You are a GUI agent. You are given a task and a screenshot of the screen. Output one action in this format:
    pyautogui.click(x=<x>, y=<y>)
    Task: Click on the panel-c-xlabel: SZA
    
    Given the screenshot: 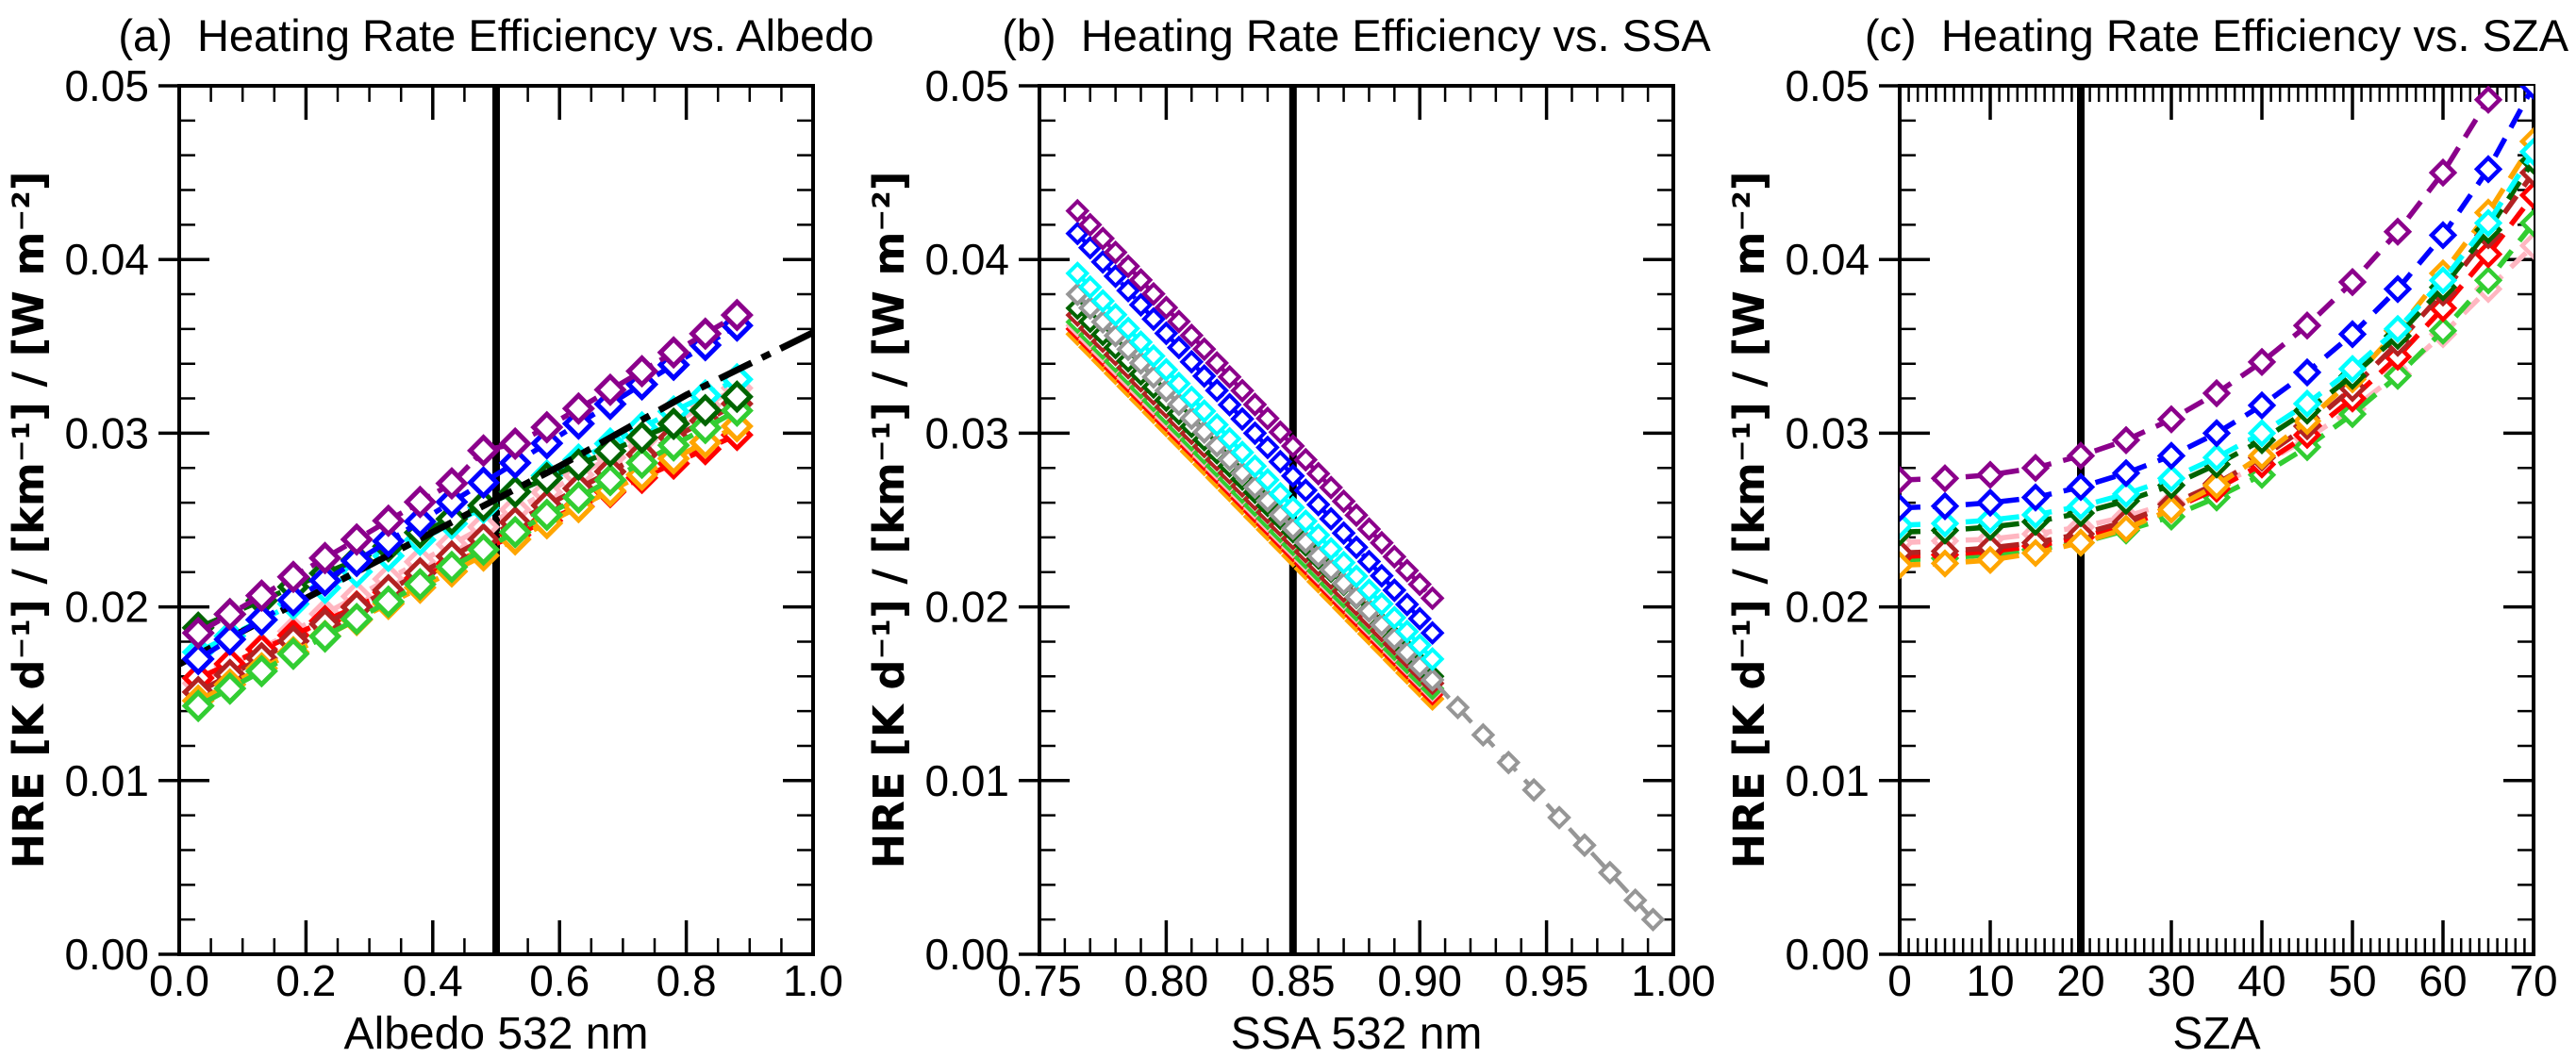 What is the action you would take?
    pyautogui.click(x=2216, y=1033)
    